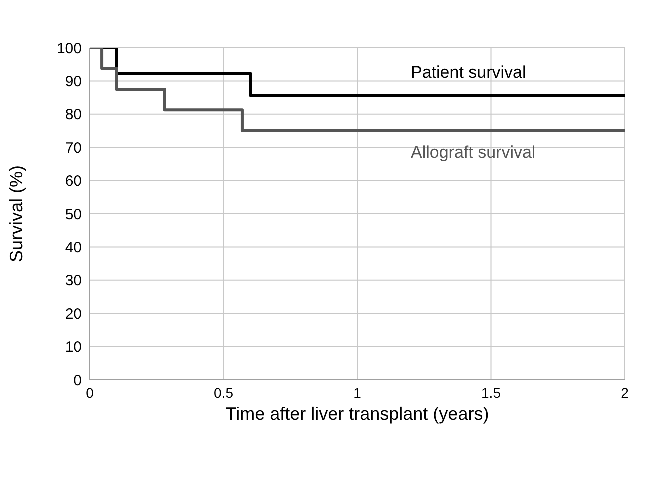 This screenshot has height=483, width=647. Describe the element at coordinates (73, 281) in the screenshot. I see `y-tick-label: 30` at that location.